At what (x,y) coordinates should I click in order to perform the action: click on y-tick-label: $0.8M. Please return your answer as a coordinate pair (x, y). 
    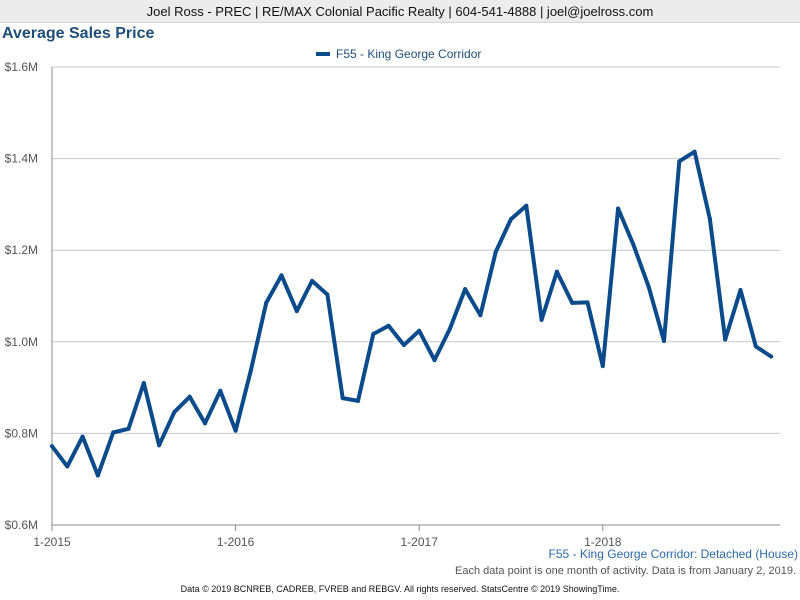
    Looking at the image, I should click on (21, 433).